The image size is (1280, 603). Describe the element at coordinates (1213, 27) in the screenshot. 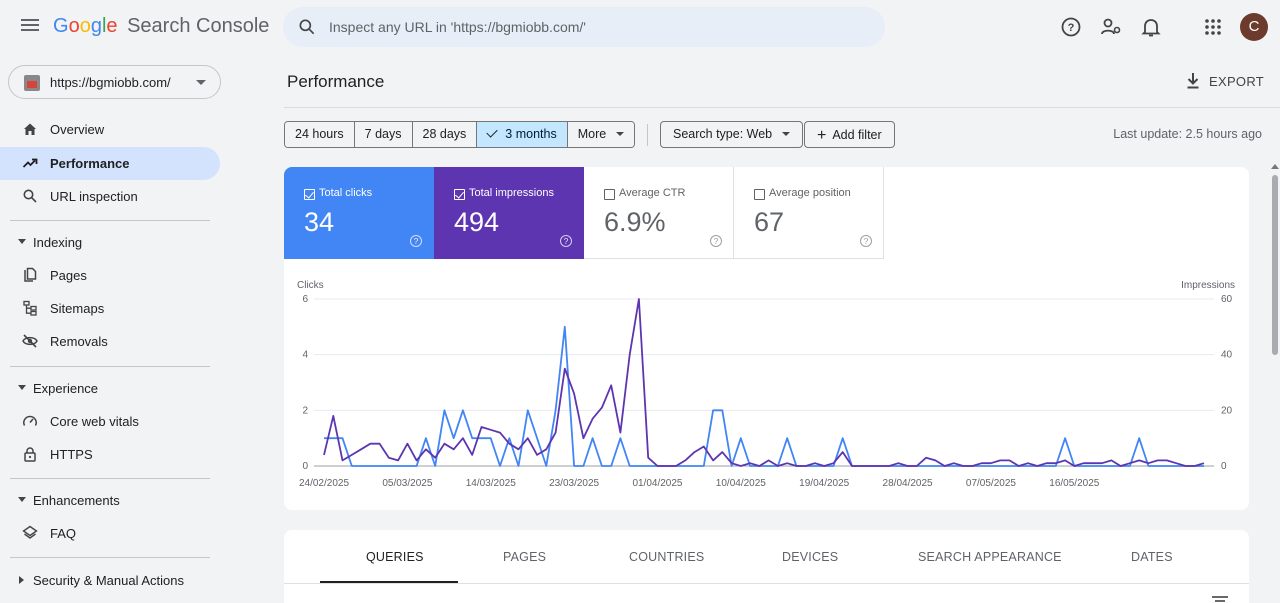

I see `apps-grid-icon` at that location.